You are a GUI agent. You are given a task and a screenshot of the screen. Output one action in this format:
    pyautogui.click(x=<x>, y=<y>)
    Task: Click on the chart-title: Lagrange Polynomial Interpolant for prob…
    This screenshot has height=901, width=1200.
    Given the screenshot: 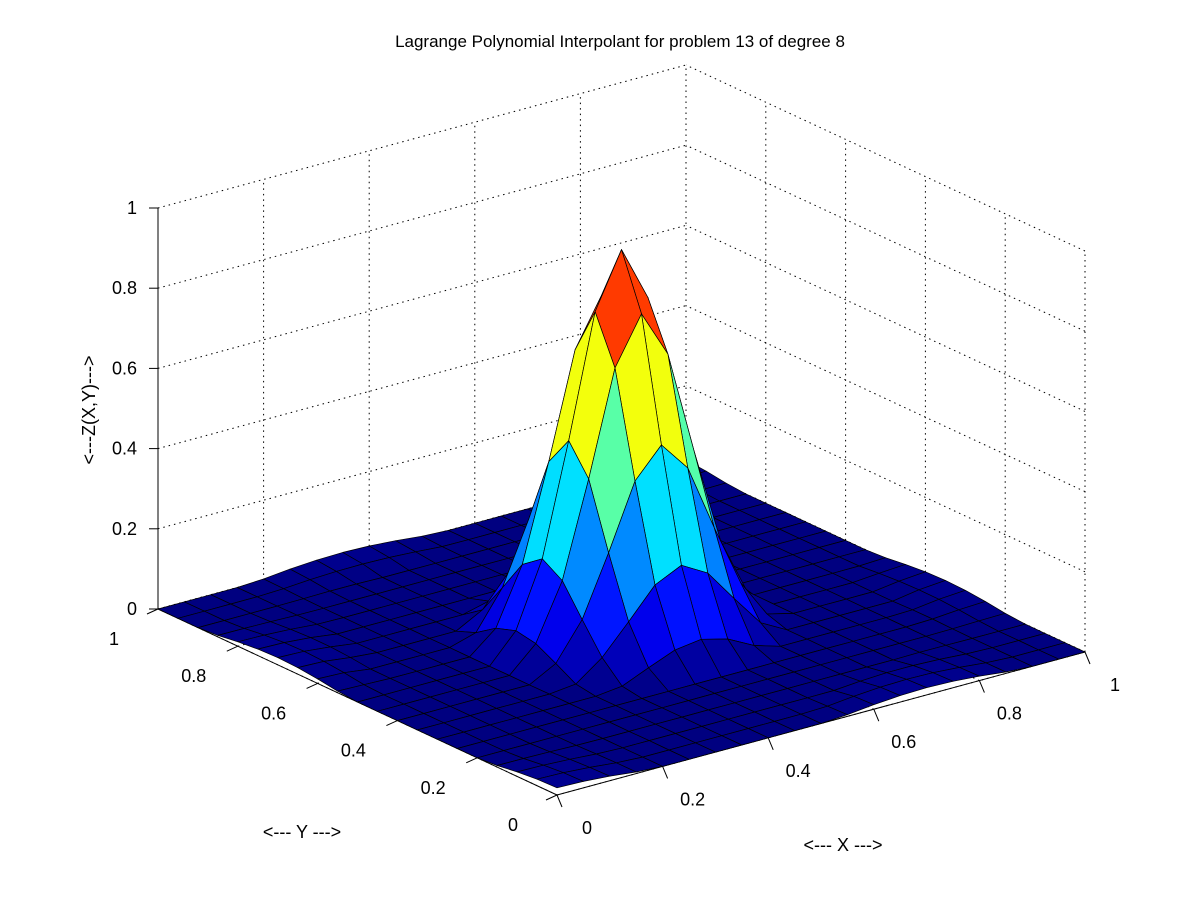 What is the action you would take?
    pyautogui.click(x=620, y=41)
    